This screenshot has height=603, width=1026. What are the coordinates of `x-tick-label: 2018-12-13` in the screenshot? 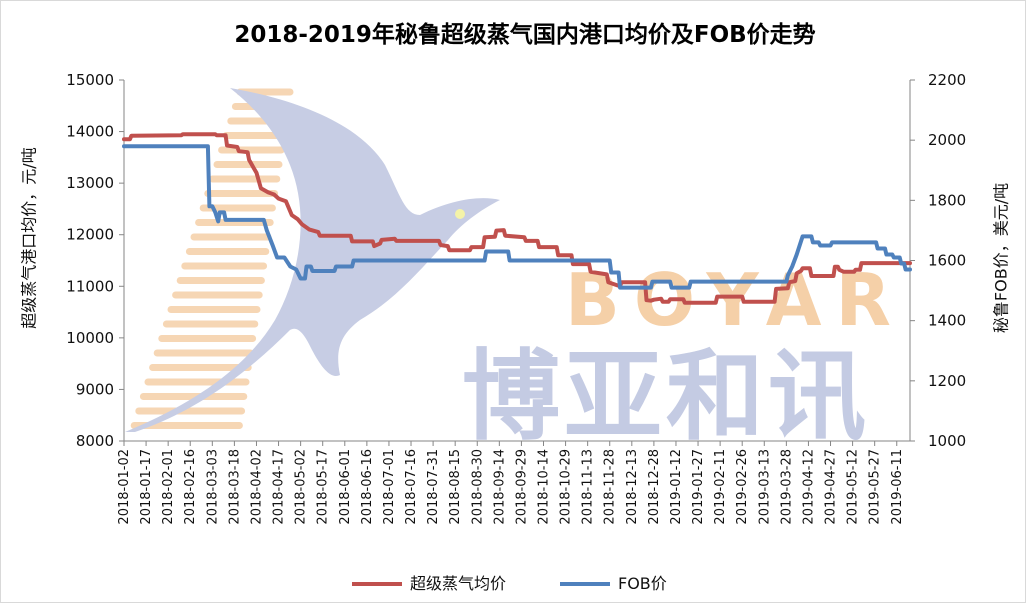 It's located at (632, 487).